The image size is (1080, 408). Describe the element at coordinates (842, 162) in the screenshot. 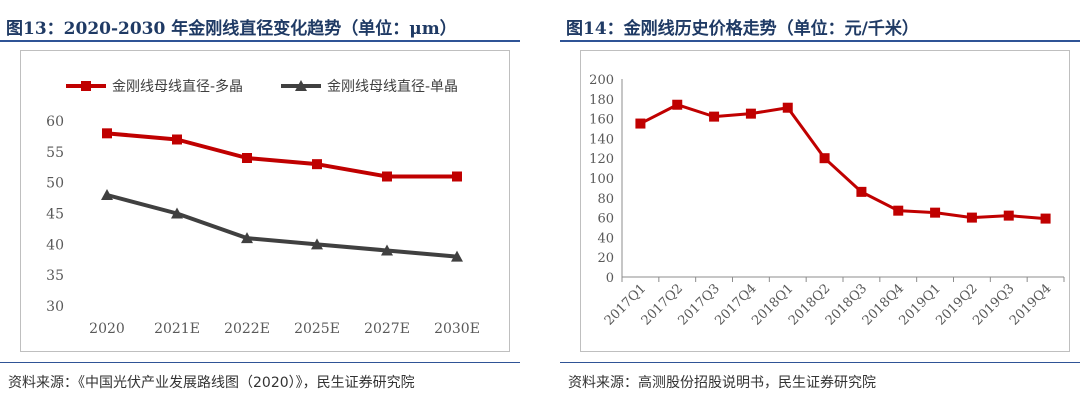

I see `right-series-1-line` at that location.